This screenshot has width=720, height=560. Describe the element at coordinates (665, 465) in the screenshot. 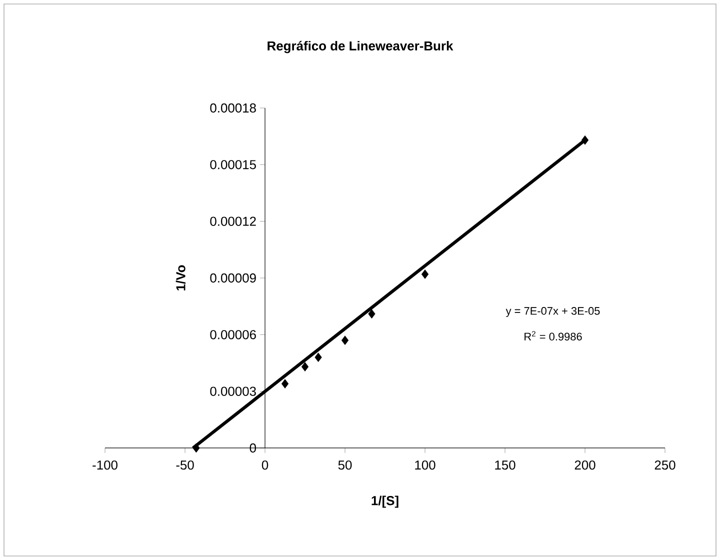

I see `x-tick-label: 250` at that location.